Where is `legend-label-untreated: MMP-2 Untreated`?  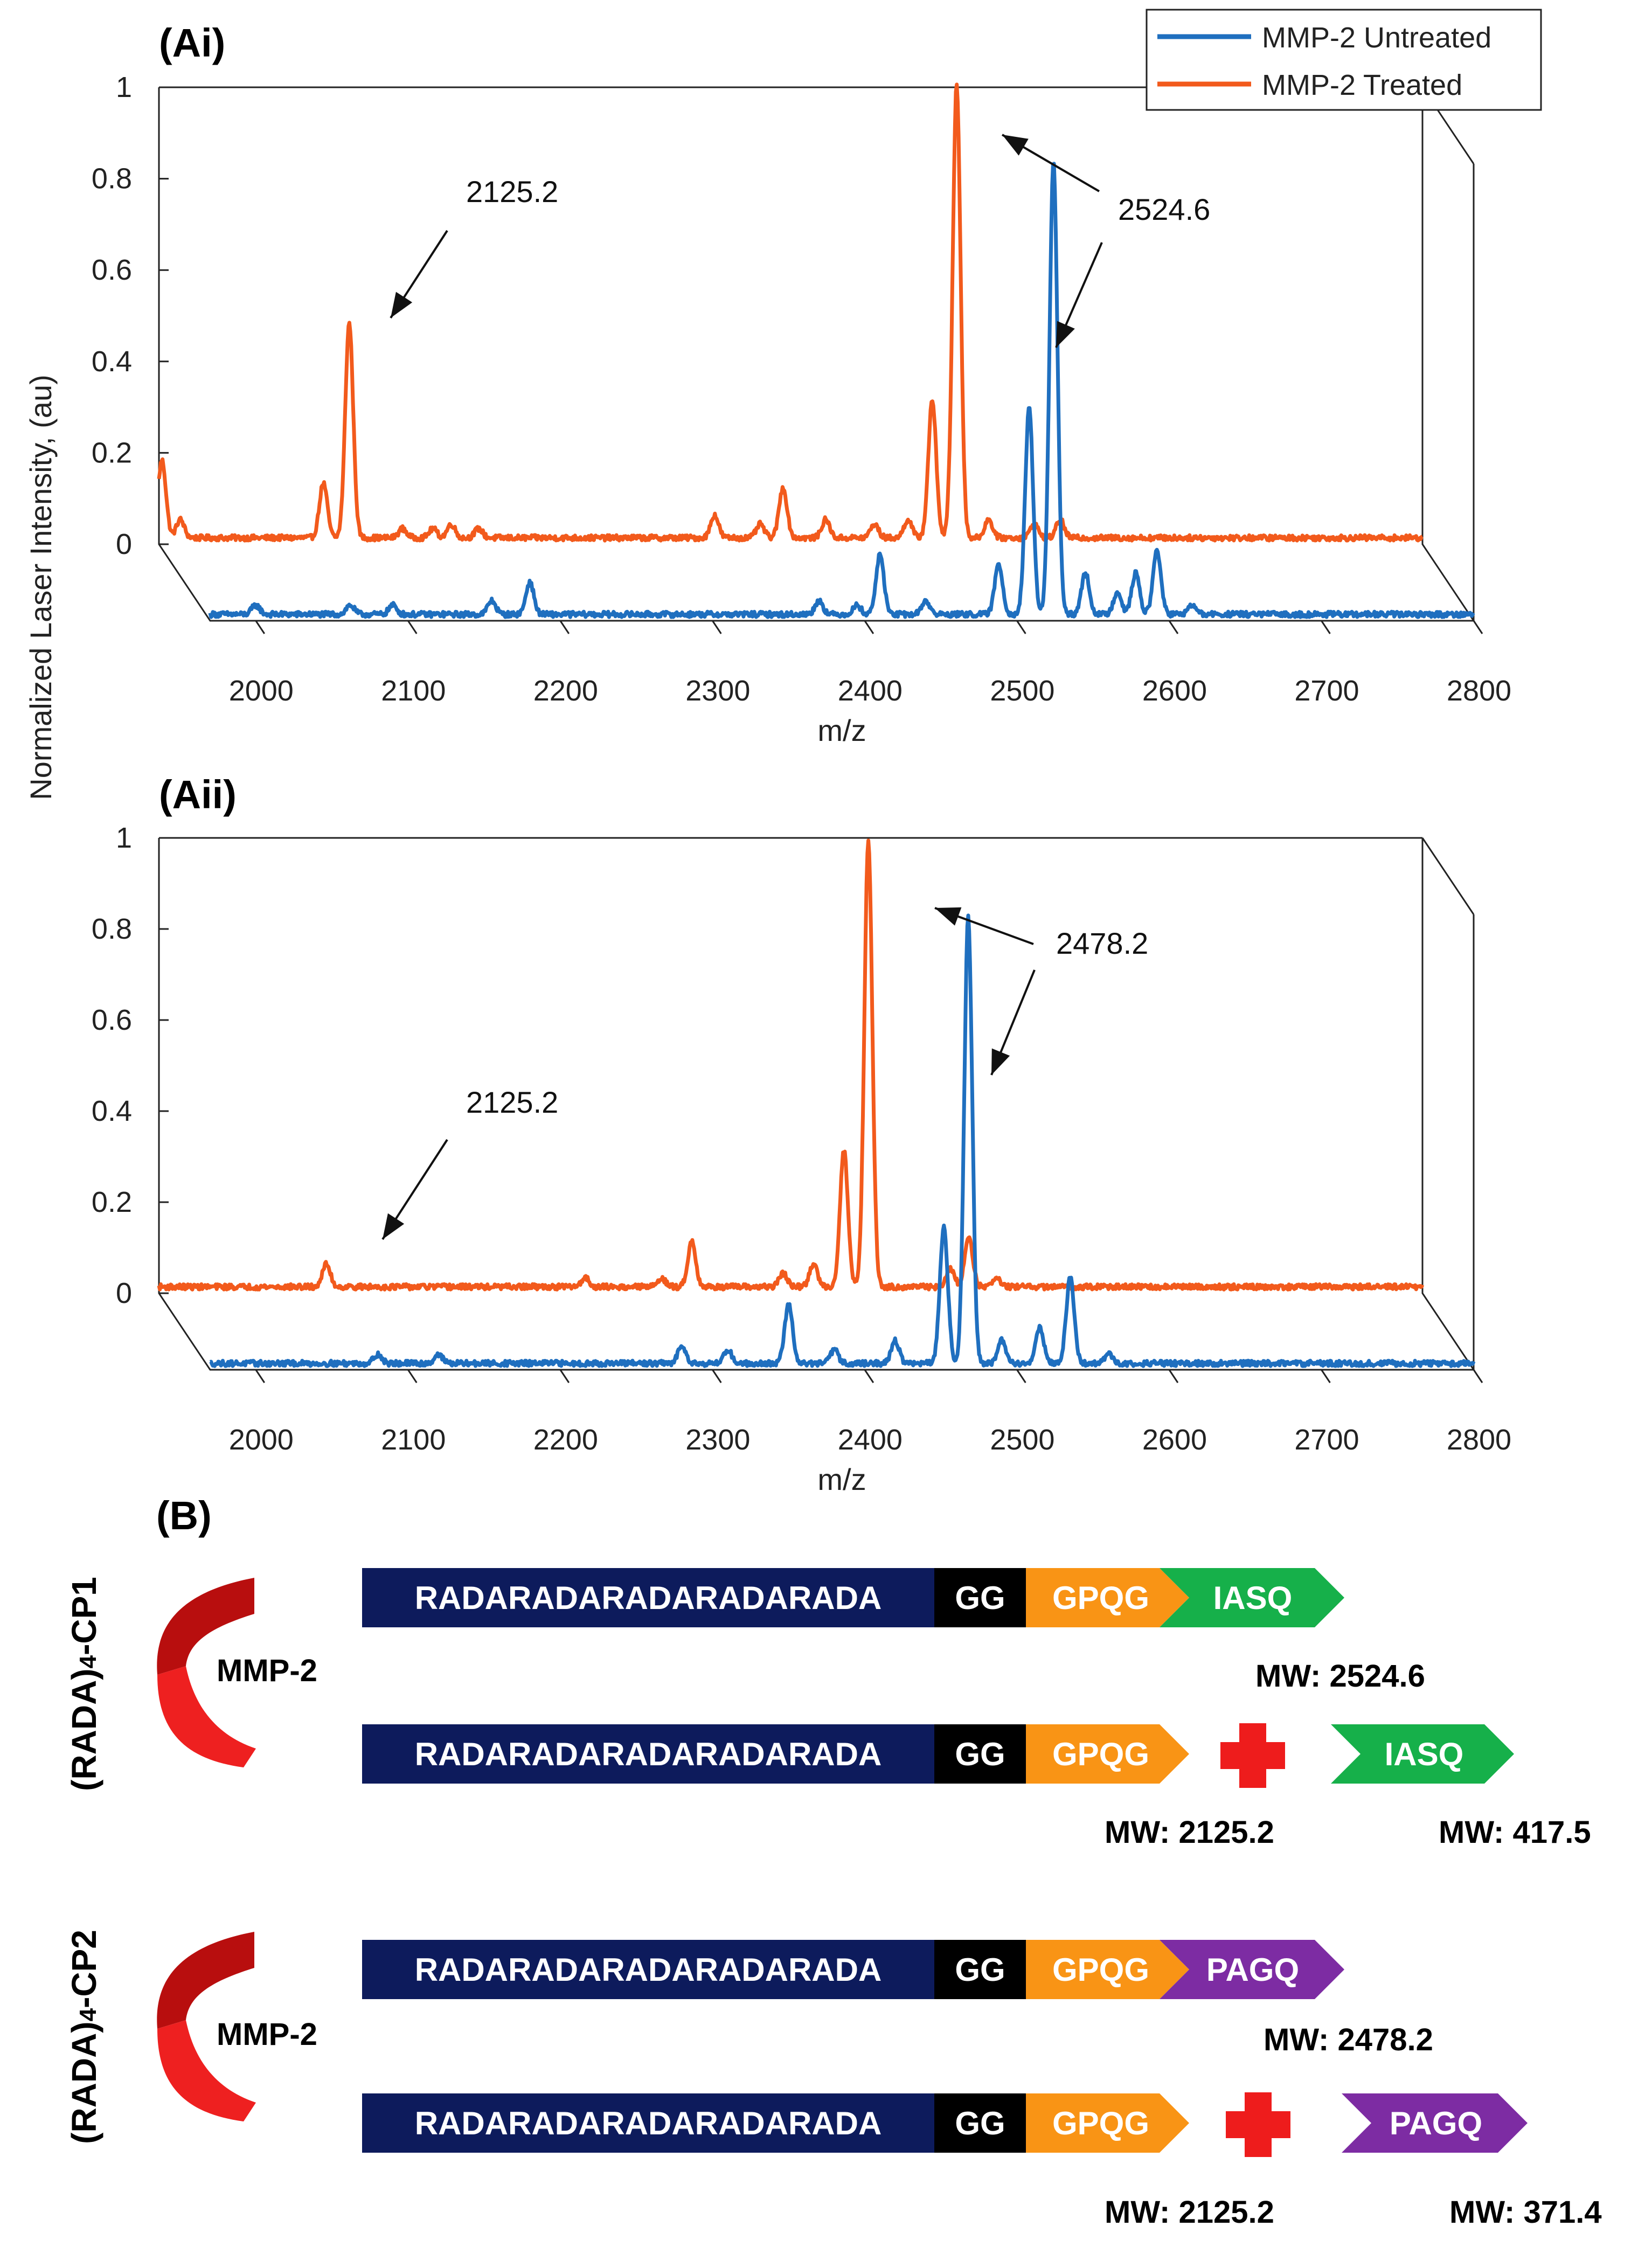 legend-label-untreated: MMP-2 Untreated is located at coordinates (1376, 38).